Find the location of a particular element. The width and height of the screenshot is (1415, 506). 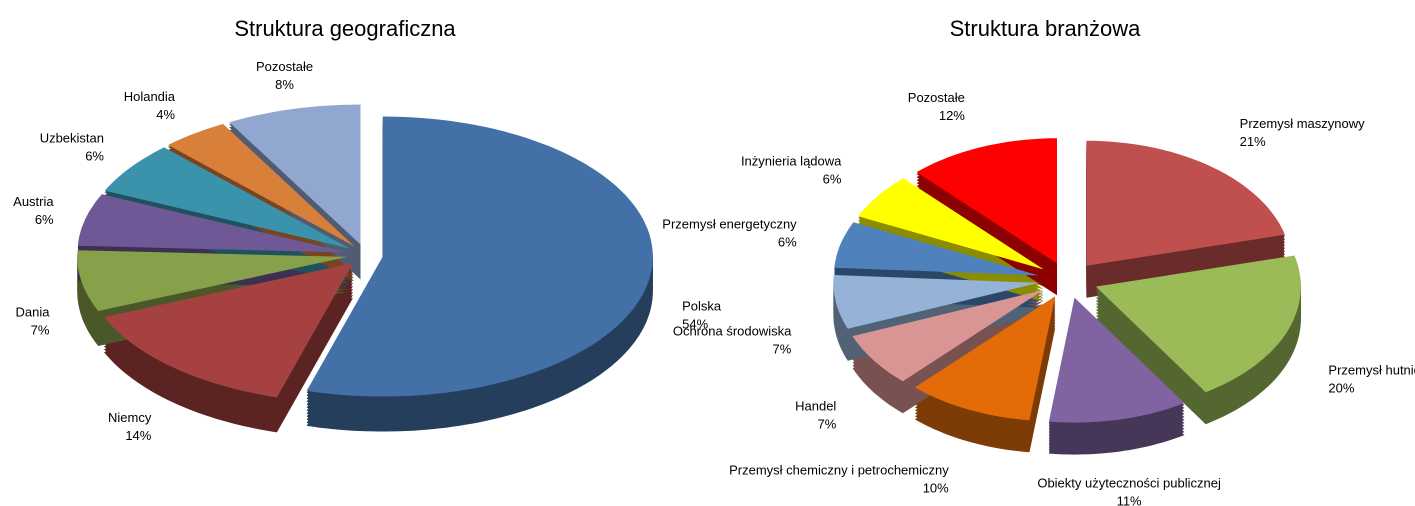

slice-label: Przemysł maszynowy is located at coordinates (1302, 123).